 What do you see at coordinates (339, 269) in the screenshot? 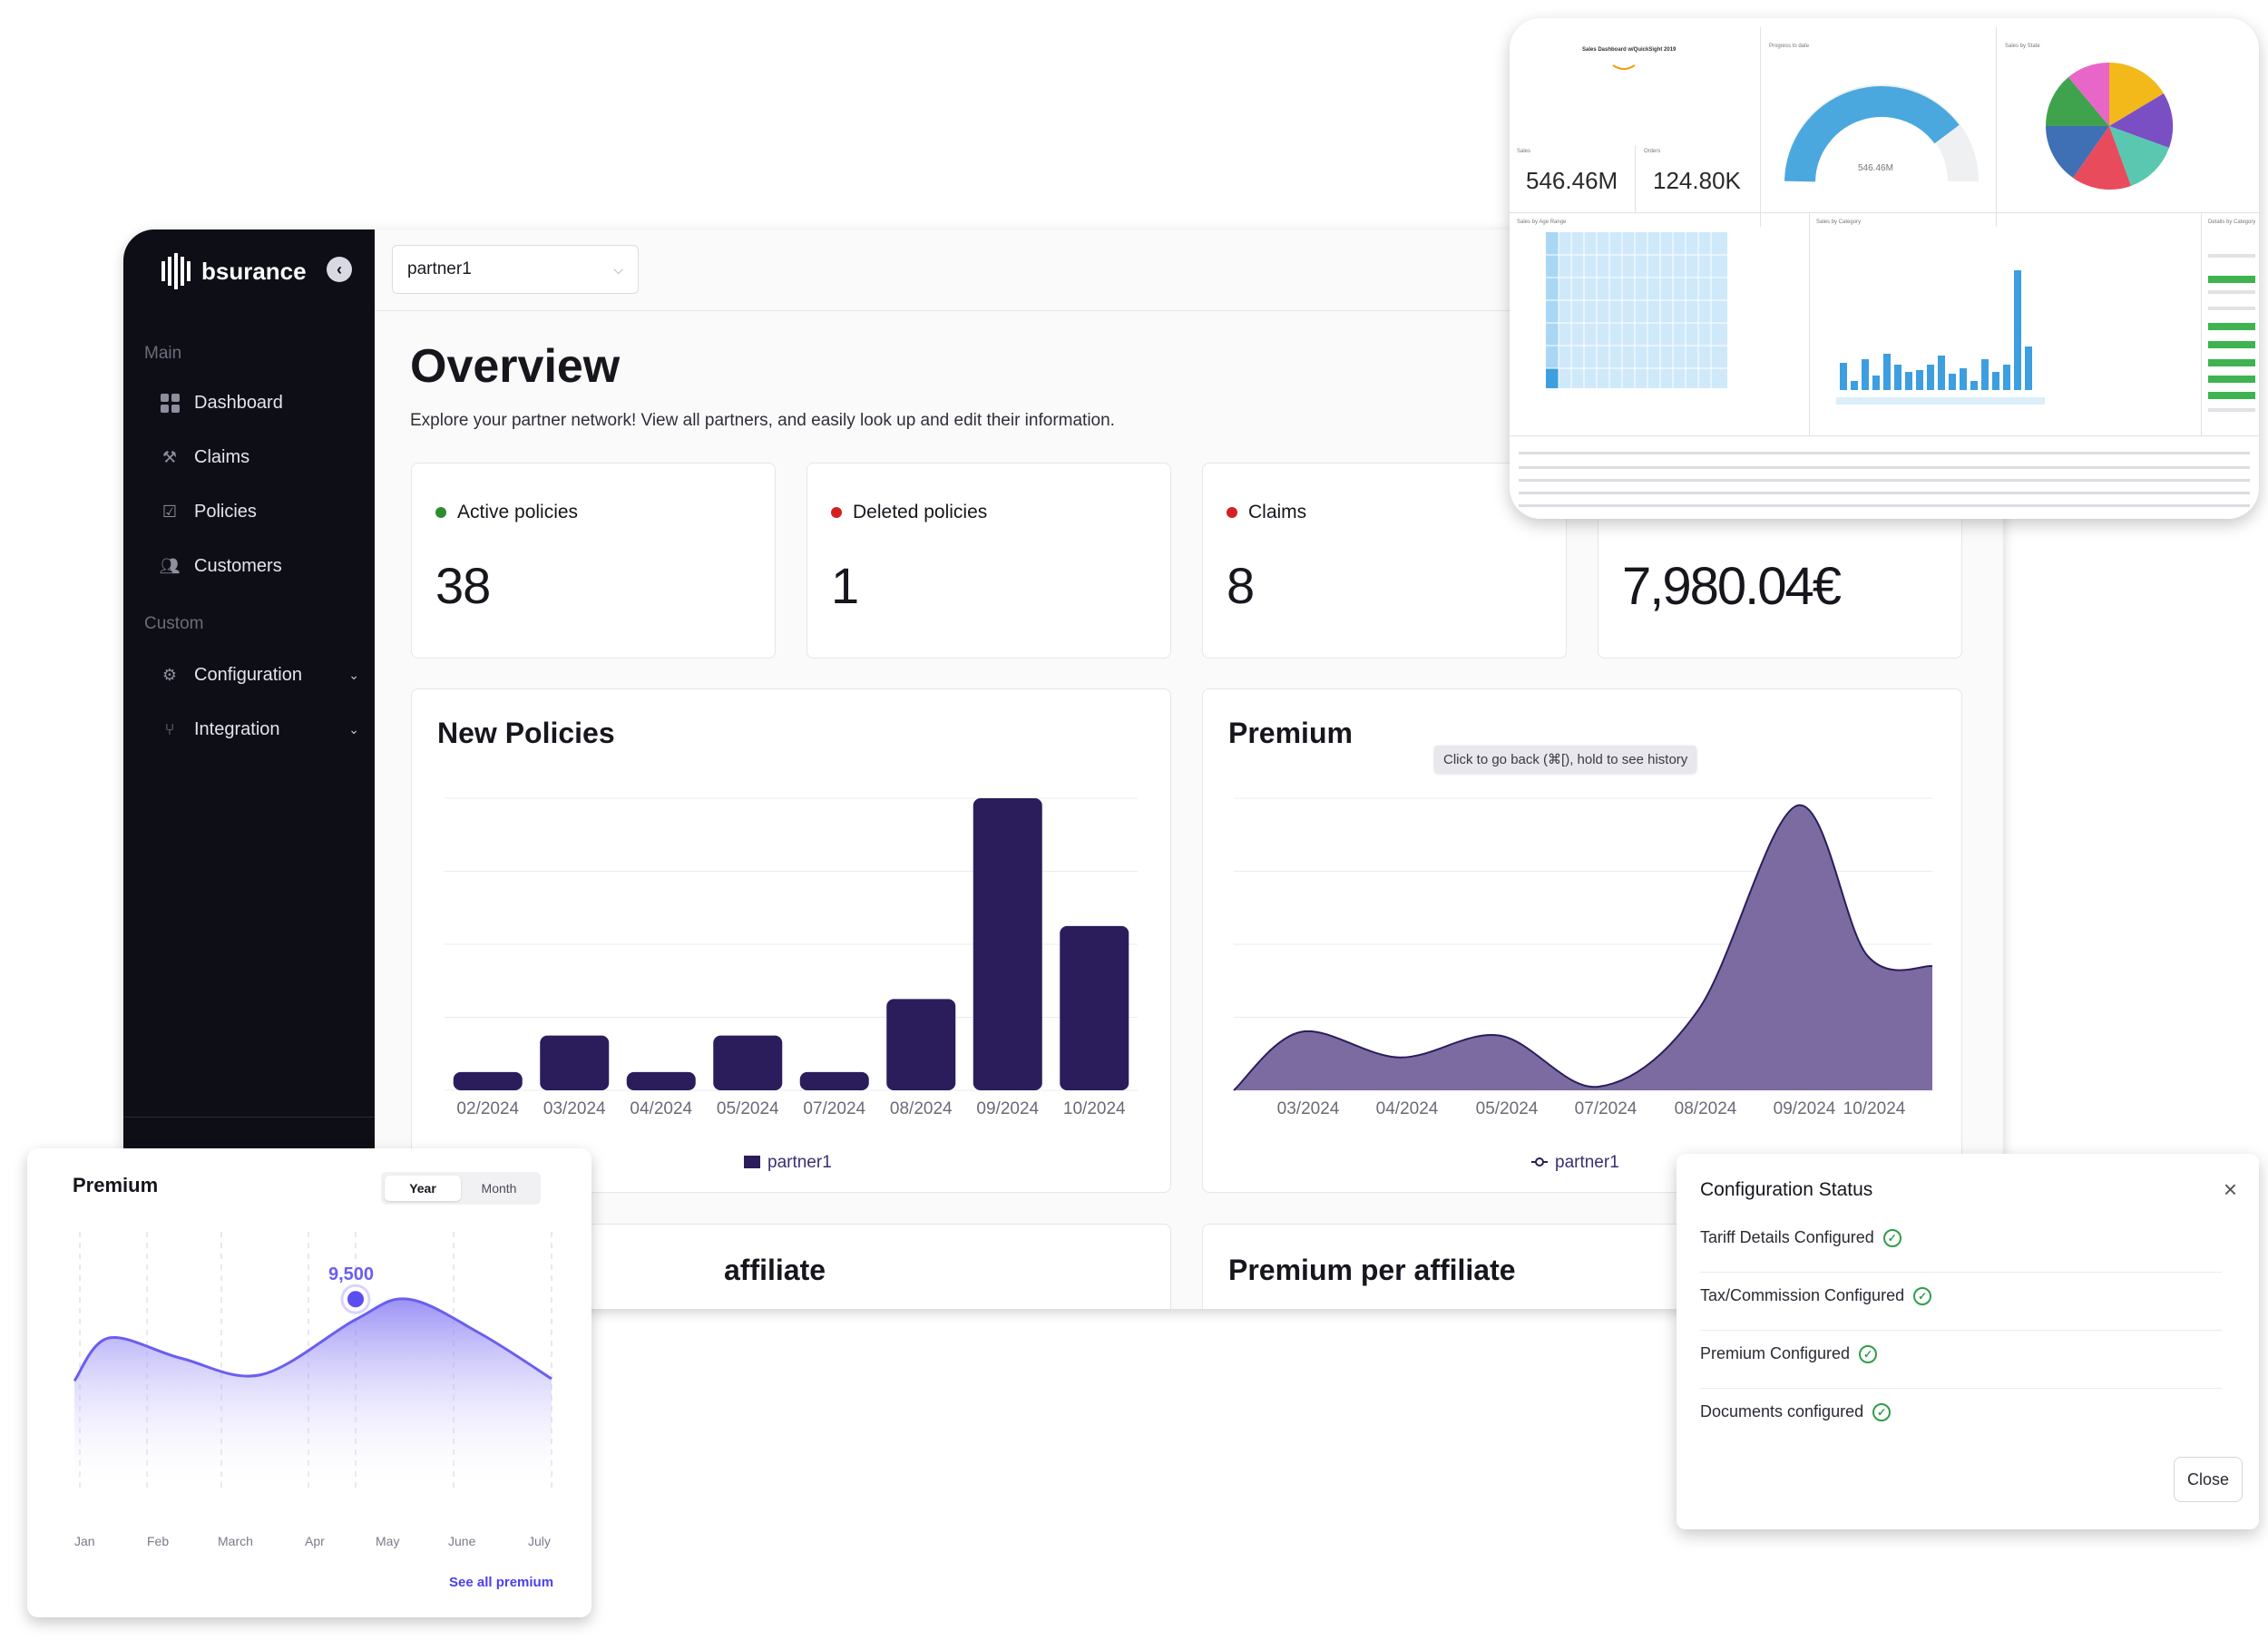
I see `collapse-sidebar-icon: ‹` at bounding box center [339, 269].